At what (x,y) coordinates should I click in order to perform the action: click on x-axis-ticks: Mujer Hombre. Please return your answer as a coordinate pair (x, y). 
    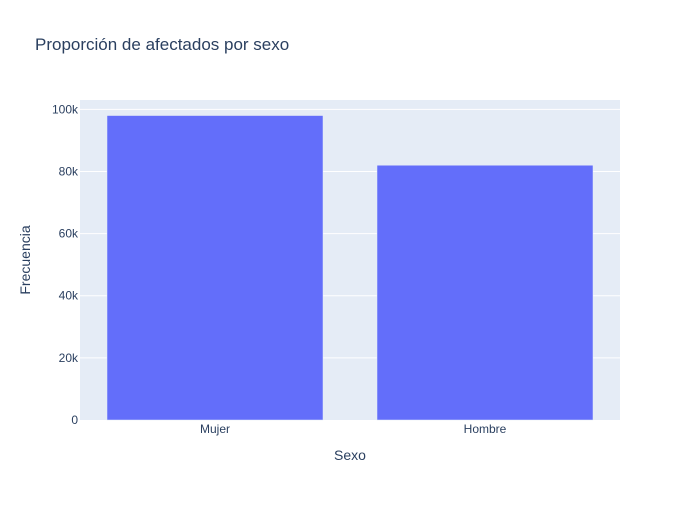
    Looking at the image, I should click on (353, 429).